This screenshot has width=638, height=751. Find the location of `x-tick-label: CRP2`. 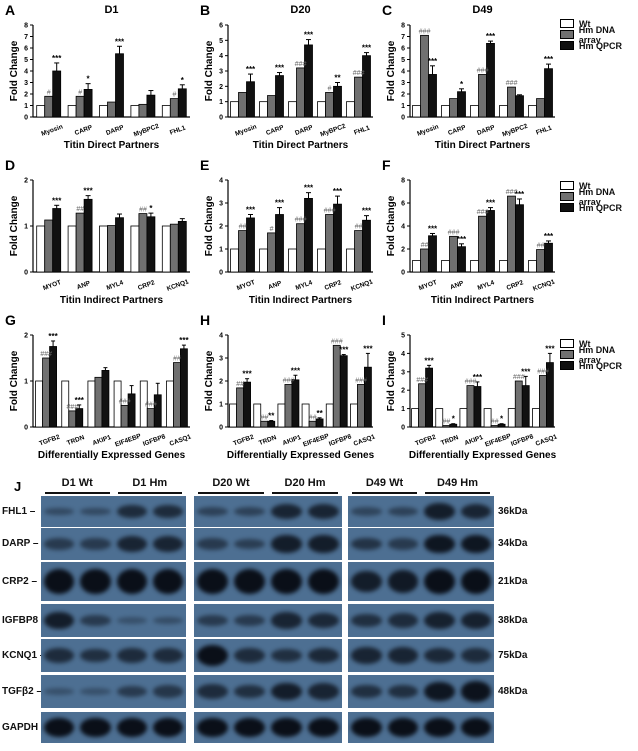

x-tick-label: CRP2 is located at coordinates (515, 285).